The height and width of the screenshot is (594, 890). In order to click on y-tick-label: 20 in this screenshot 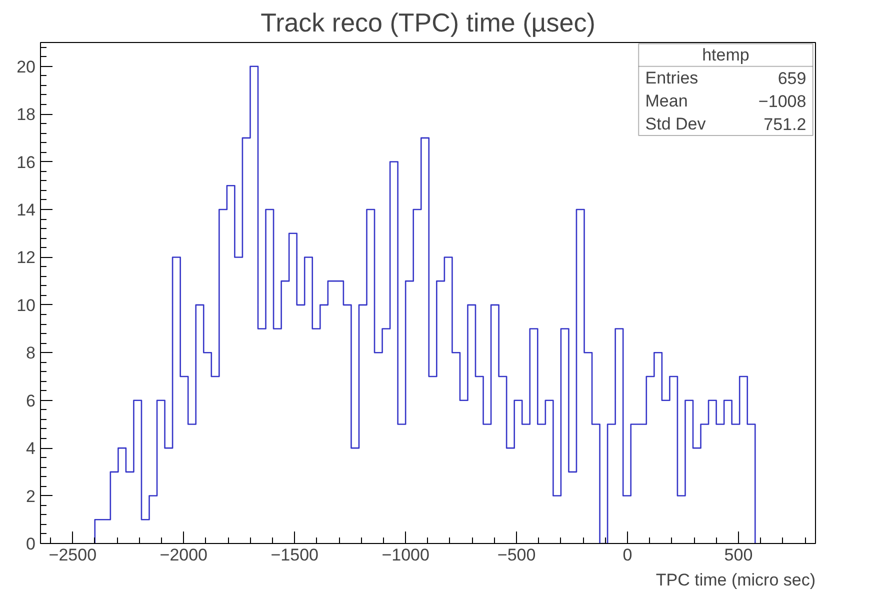, I will do `click(26, 66)`.